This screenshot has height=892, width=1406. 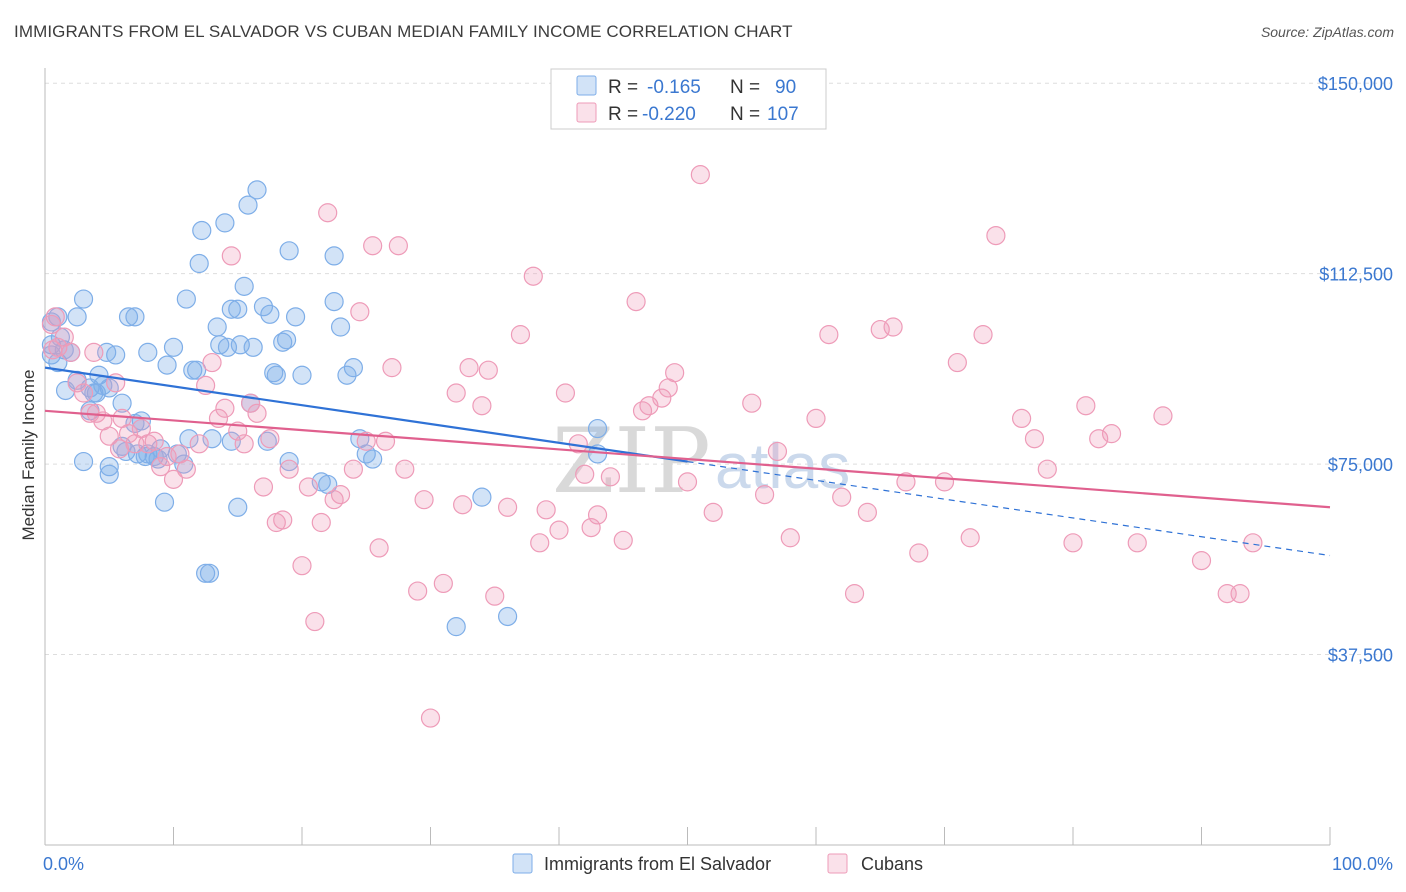 What do you see at coordinates (586, 85) in the screenshot?
I see `legend-swatch-blue` at bounding box center [586, 85].